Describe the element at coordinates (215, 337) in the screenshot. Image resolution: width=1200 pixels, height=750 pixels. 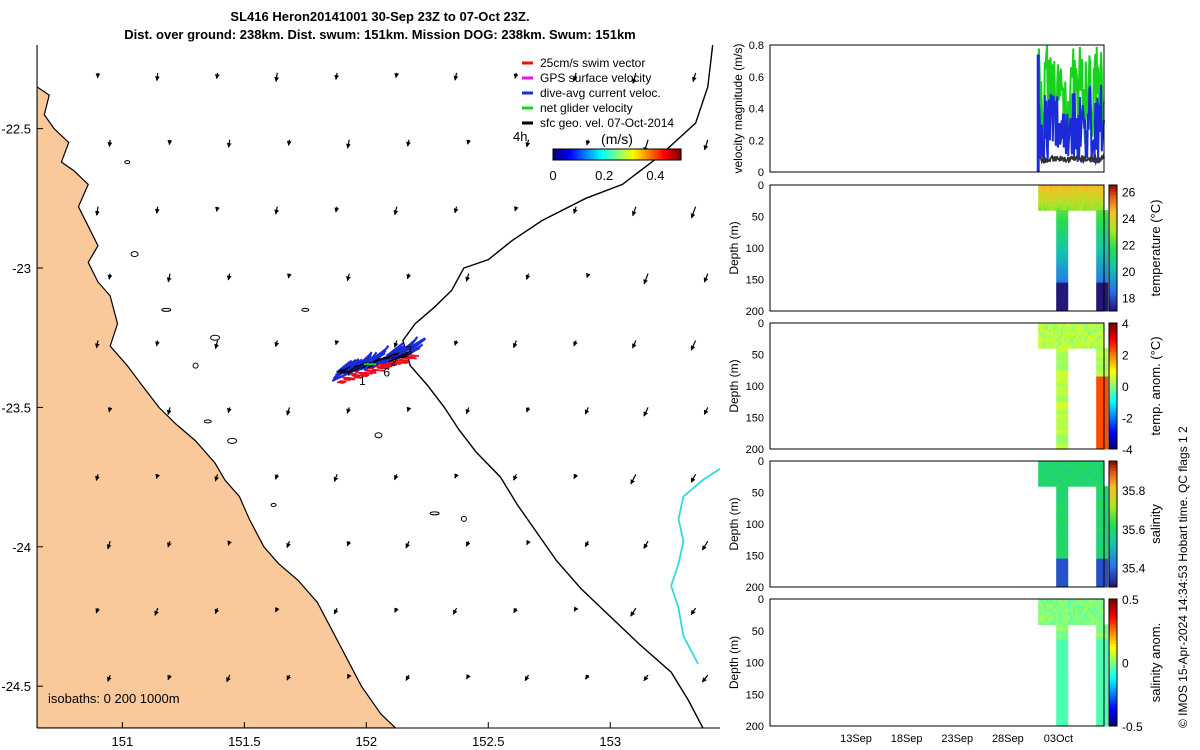
I see `island-outline` at that location.